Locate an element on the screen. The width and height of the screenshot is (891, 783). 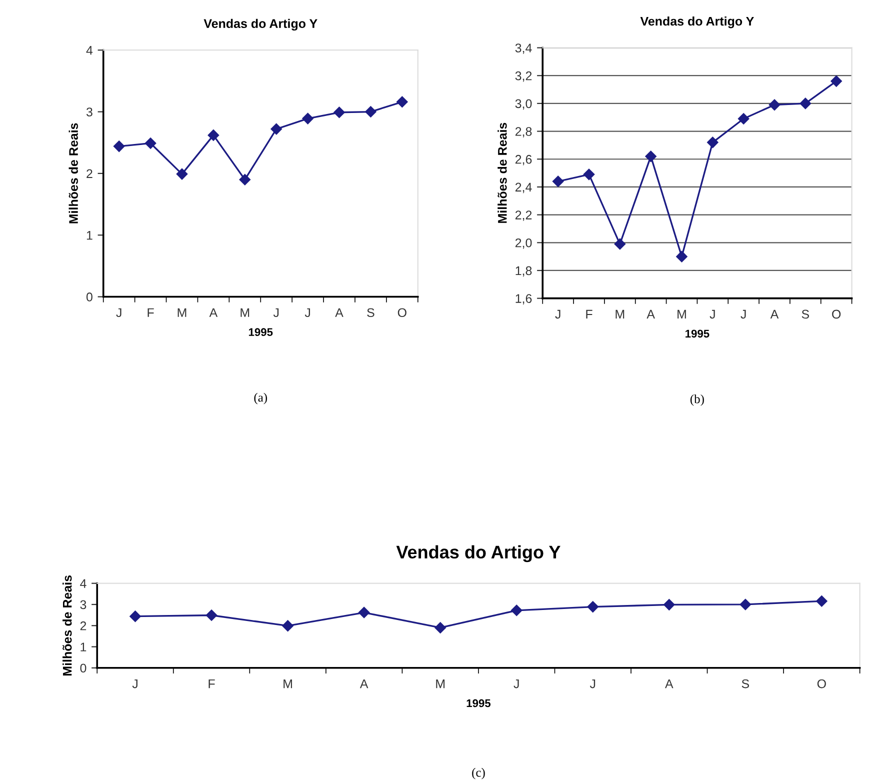
y-tick-label: 3,2 is located at coordinates (523, 76).